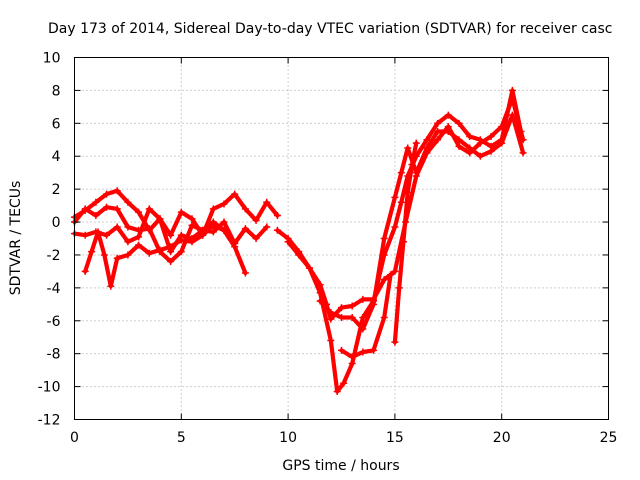 Image resolution: width=640 pixels, height=480 pixels. What do you see at coordinates (56, 157) in the screenshot?
I see `y-tick-label: 4` at bounding box center [56, 157].